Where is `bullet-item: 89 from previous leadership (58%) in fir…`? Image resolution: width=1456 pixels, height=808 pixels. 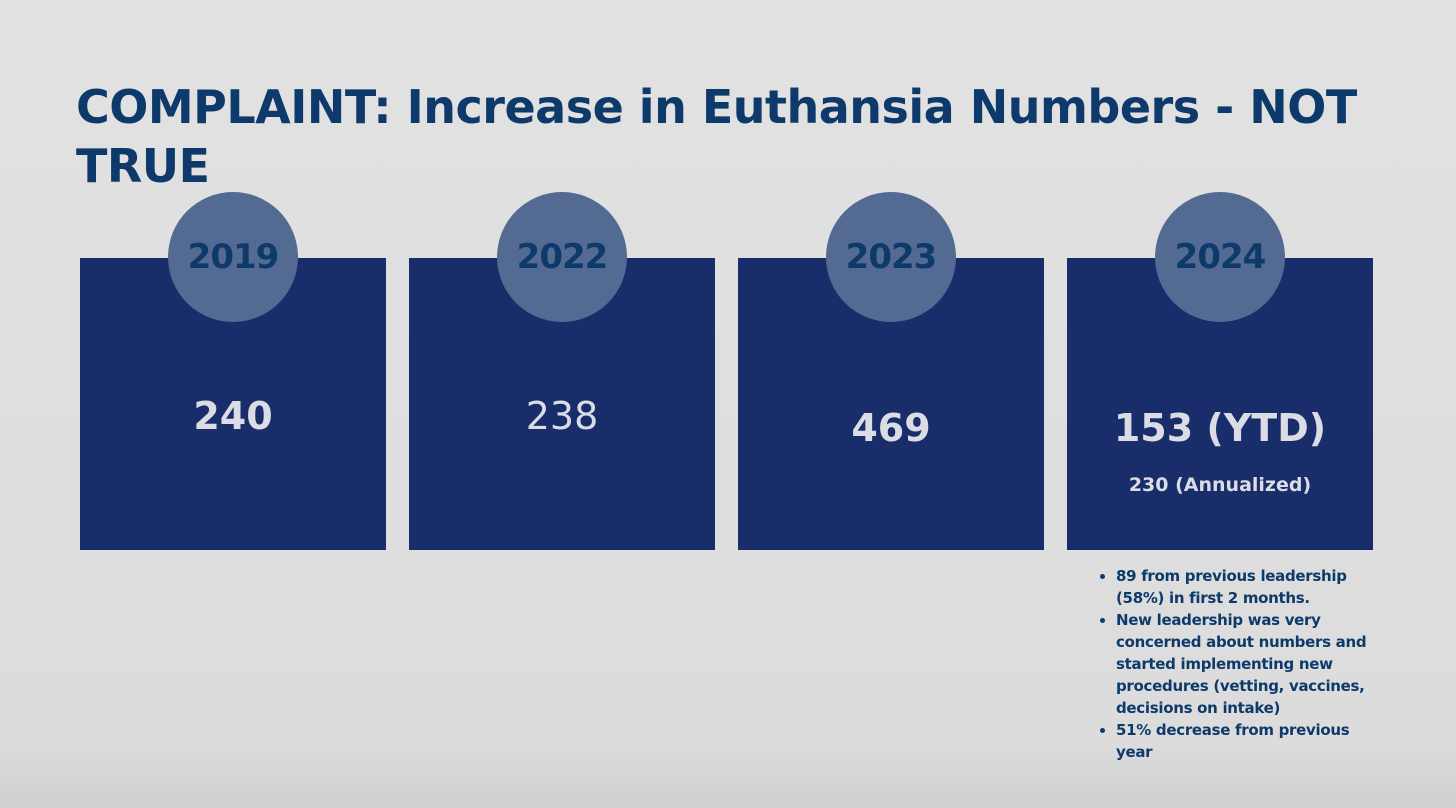
bullet-item: 89 from previous leadership (58%) in fir… is located at coordinates (1247, 587).